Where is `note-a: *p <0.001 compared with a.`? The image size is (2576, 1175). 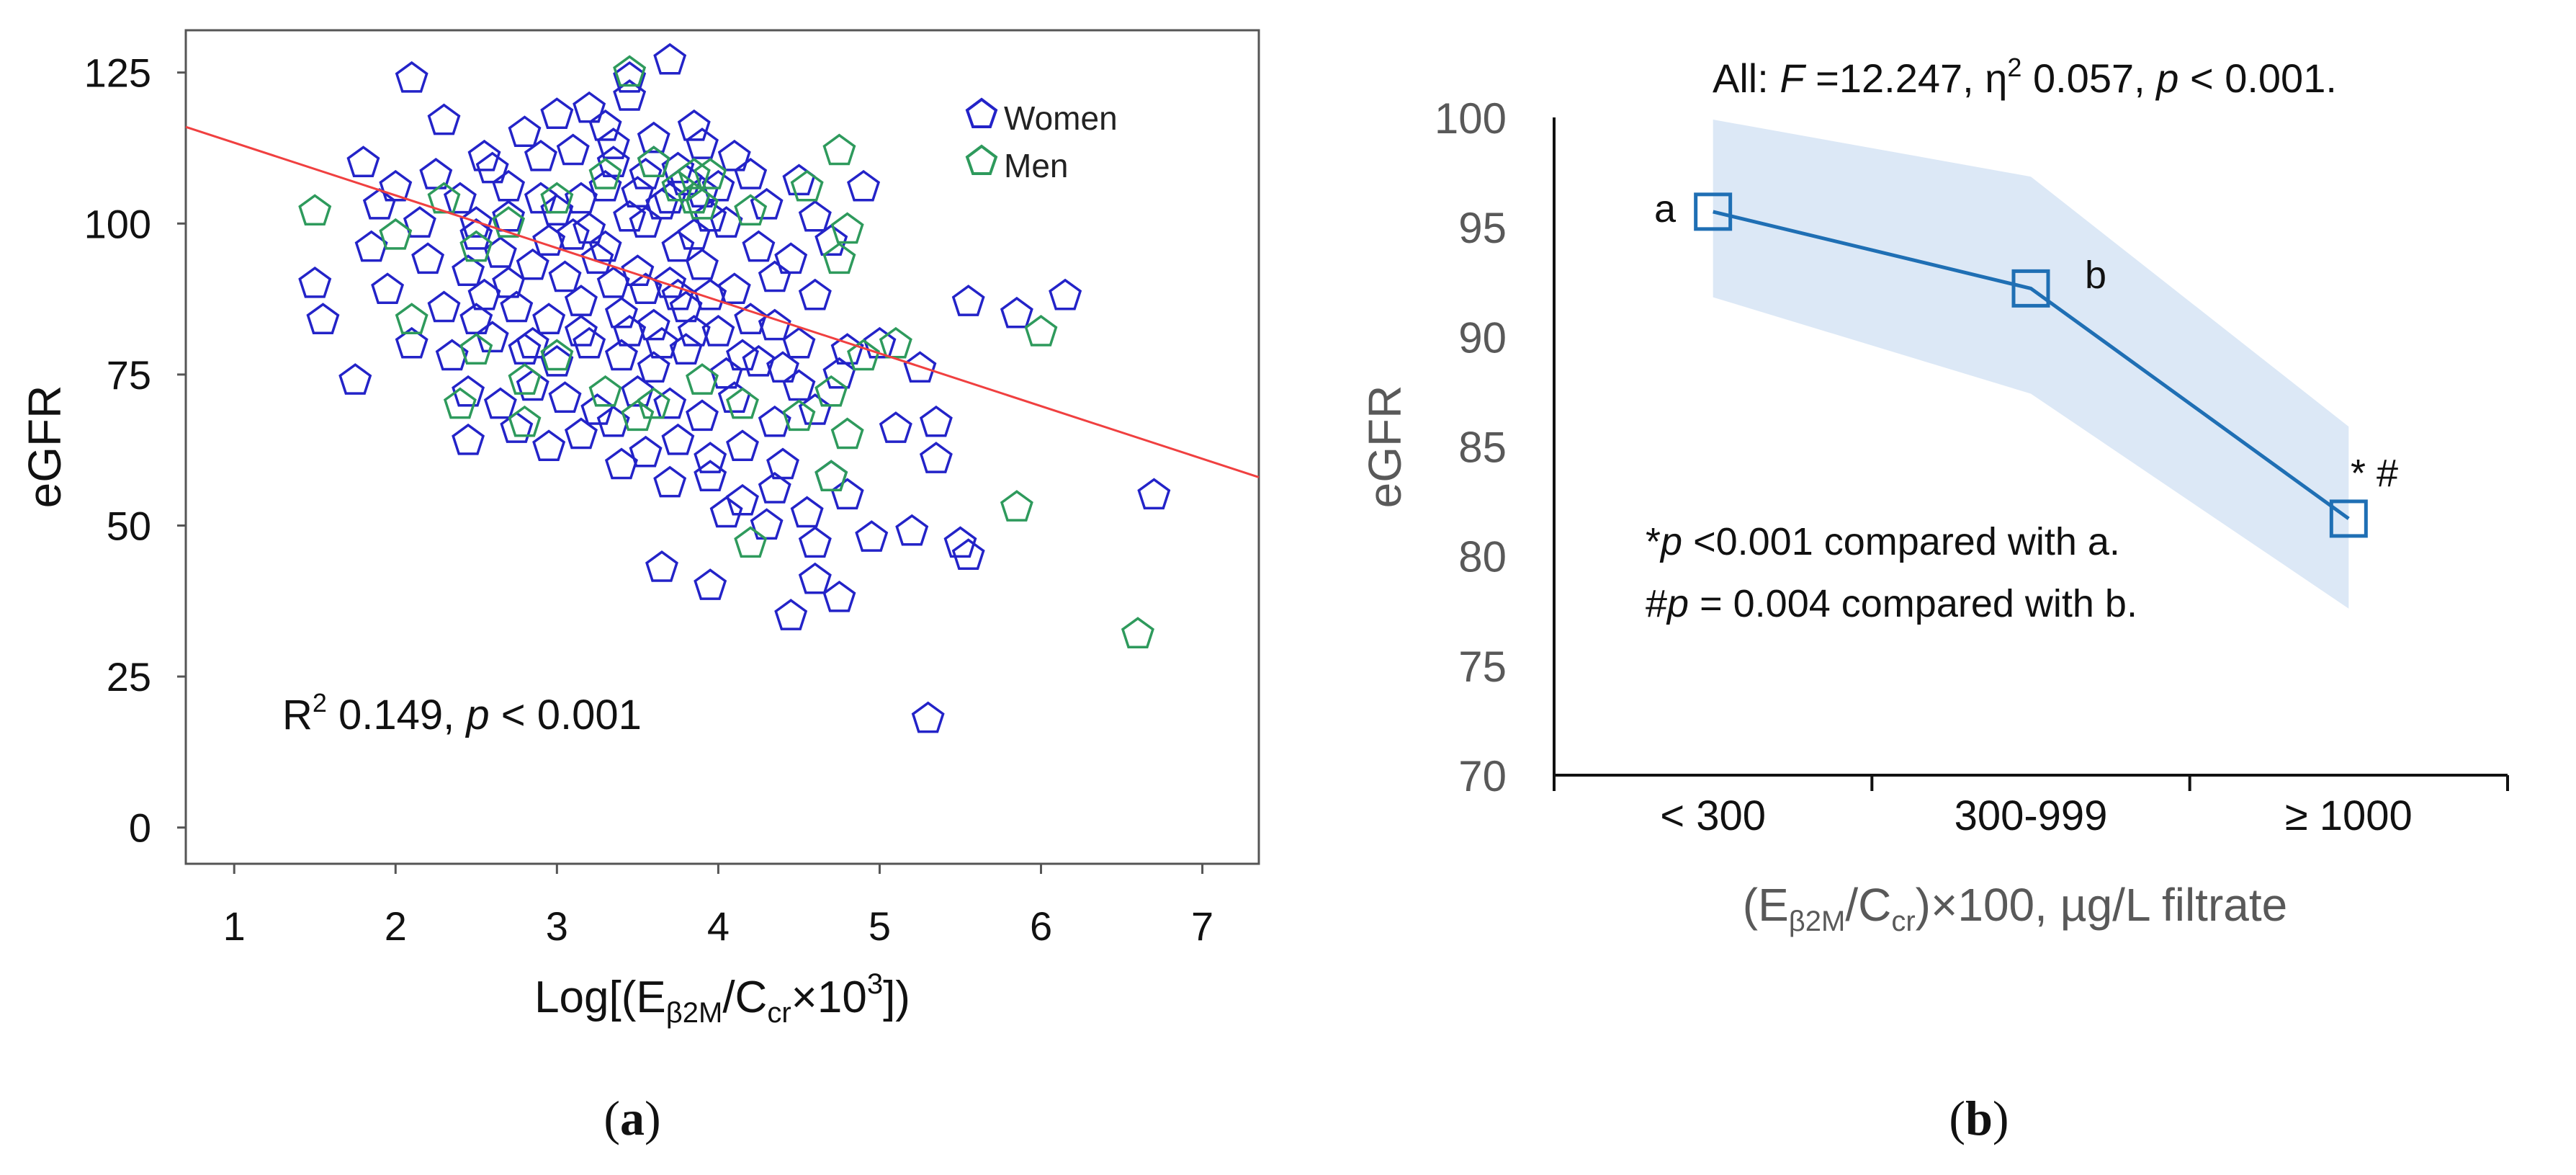 note-a: *p <0.001 compared with a. is located at coordinates (1883, 541).